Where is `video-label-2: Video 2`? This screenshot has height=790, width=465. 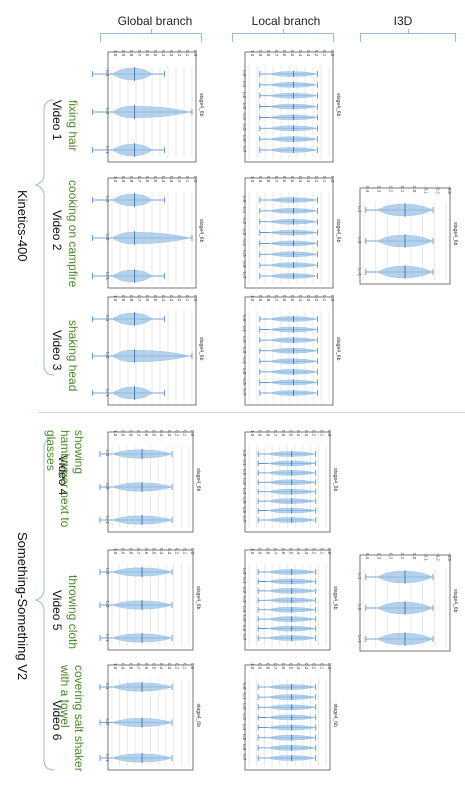
video-label-2: Video 2 is located at coordinates (57, 230).